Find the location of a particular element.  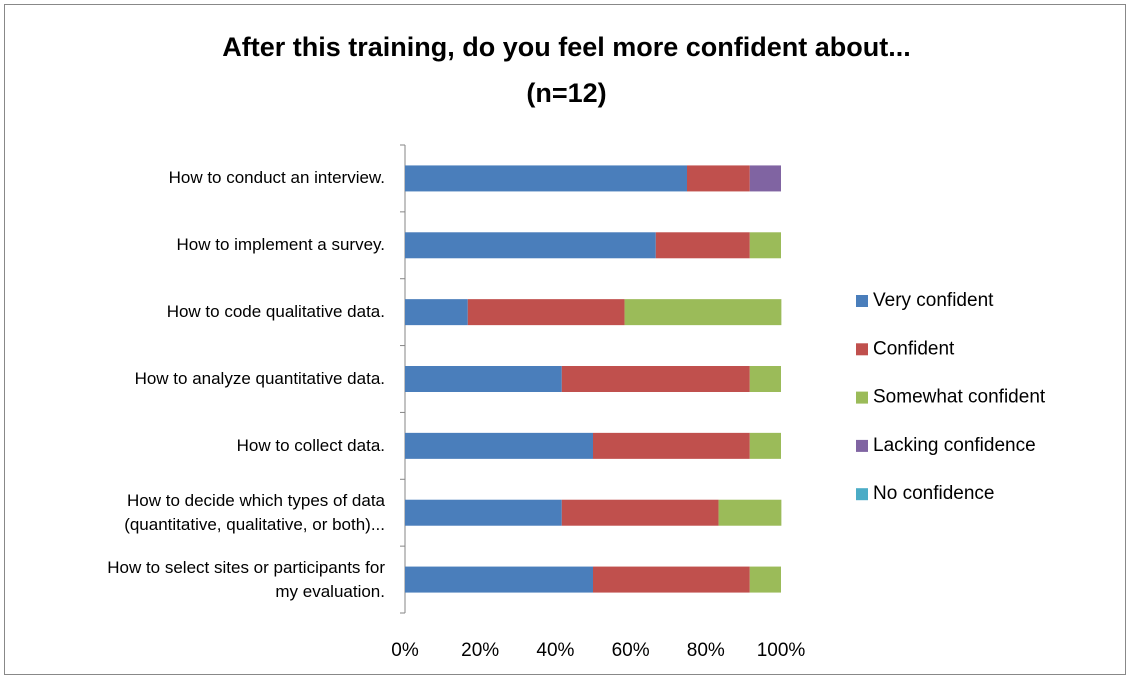

legend-label: Lacking confidence is located at coordinates (954, 445).